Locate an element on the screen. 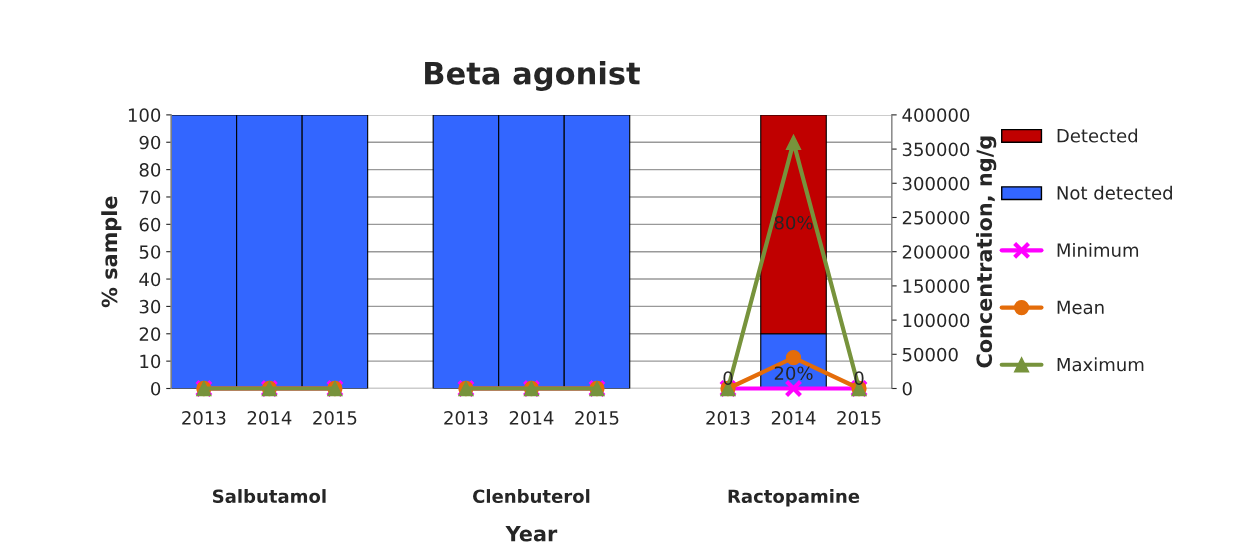 The image size is (1249, 555). y-tick-label: 0 is located at coordinates (156, 388).